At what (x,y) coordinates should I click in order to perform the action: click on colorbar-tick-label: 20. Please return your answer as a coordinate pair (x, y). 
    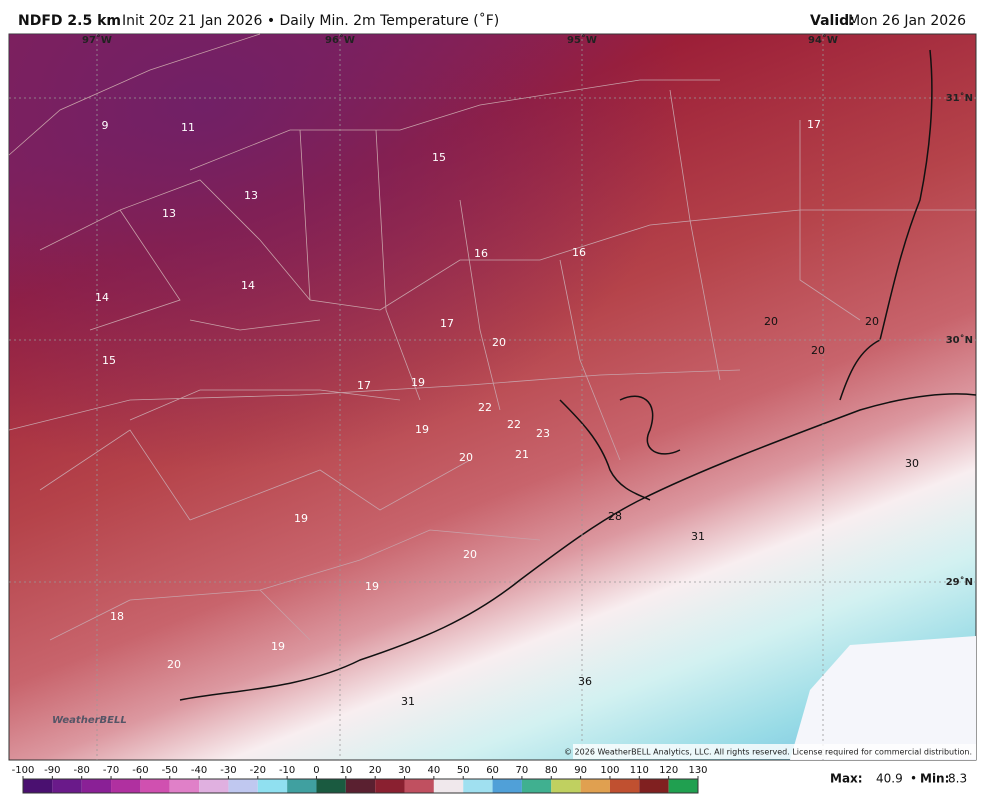
    Looking at the image, I should click on (375, 770).